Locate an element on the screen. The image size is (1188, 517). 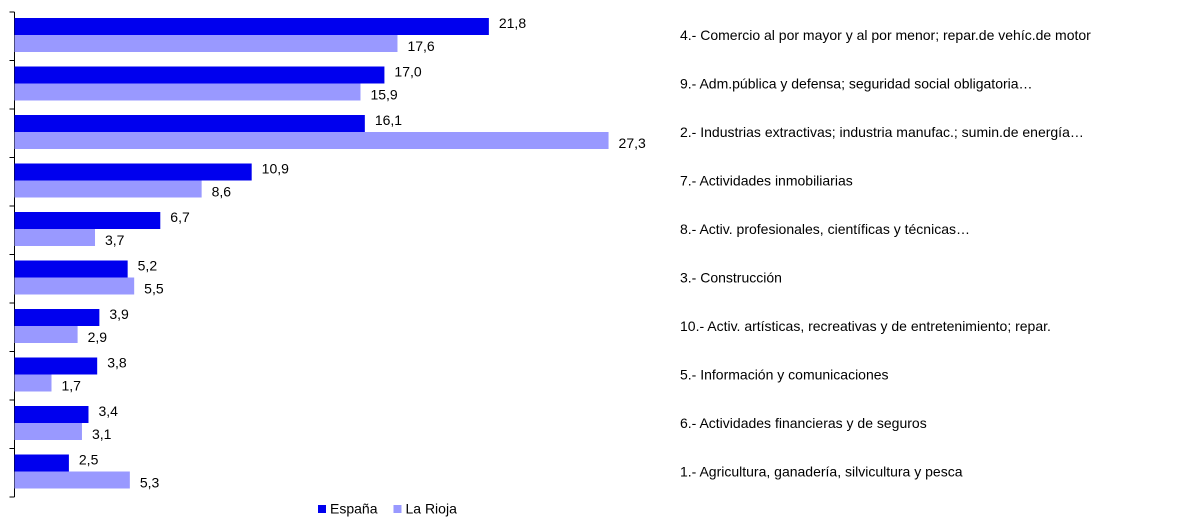
category-label: 6.- Actividades financieras y de seguros is located at coordinates (803, 423).